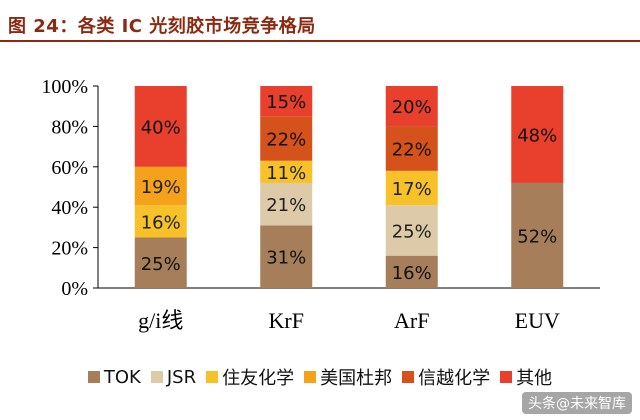 Image resolution: width=640 pixels, height=420 pixels. I want to click on data-label: 31%, so click(286, 258).